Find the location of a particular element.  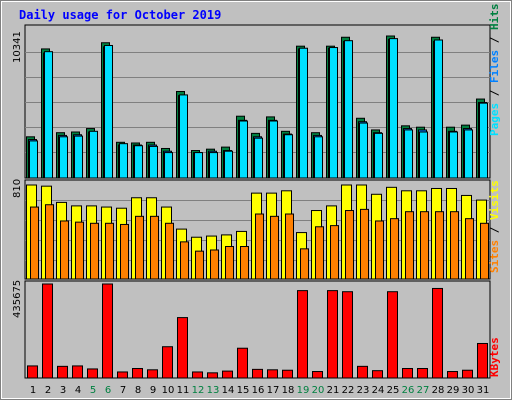

x-tick-label: 24 is located at coordinates (378, 390).